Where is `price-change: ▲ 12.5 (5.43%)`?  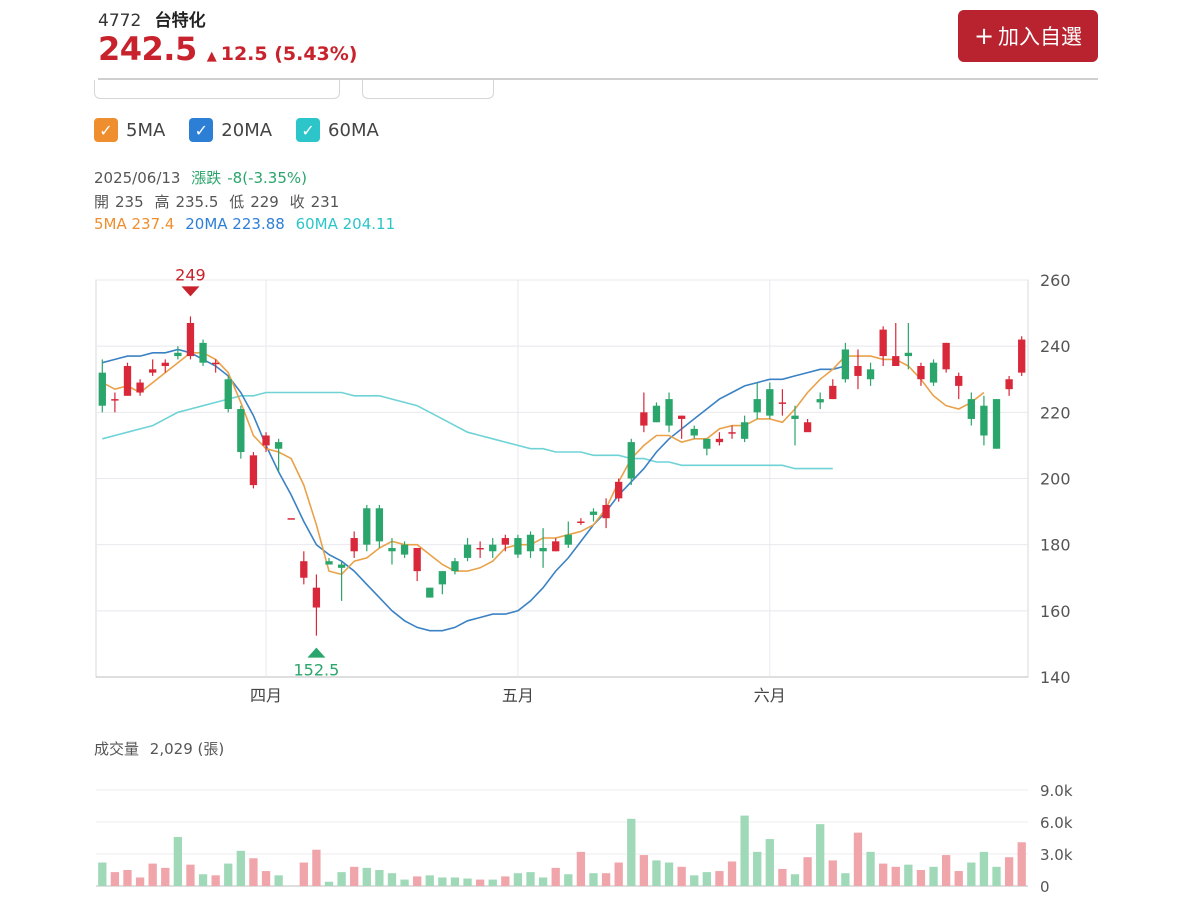
price-change: ▲ 12.5 (5.43%) is located at coordinates (282, 54).